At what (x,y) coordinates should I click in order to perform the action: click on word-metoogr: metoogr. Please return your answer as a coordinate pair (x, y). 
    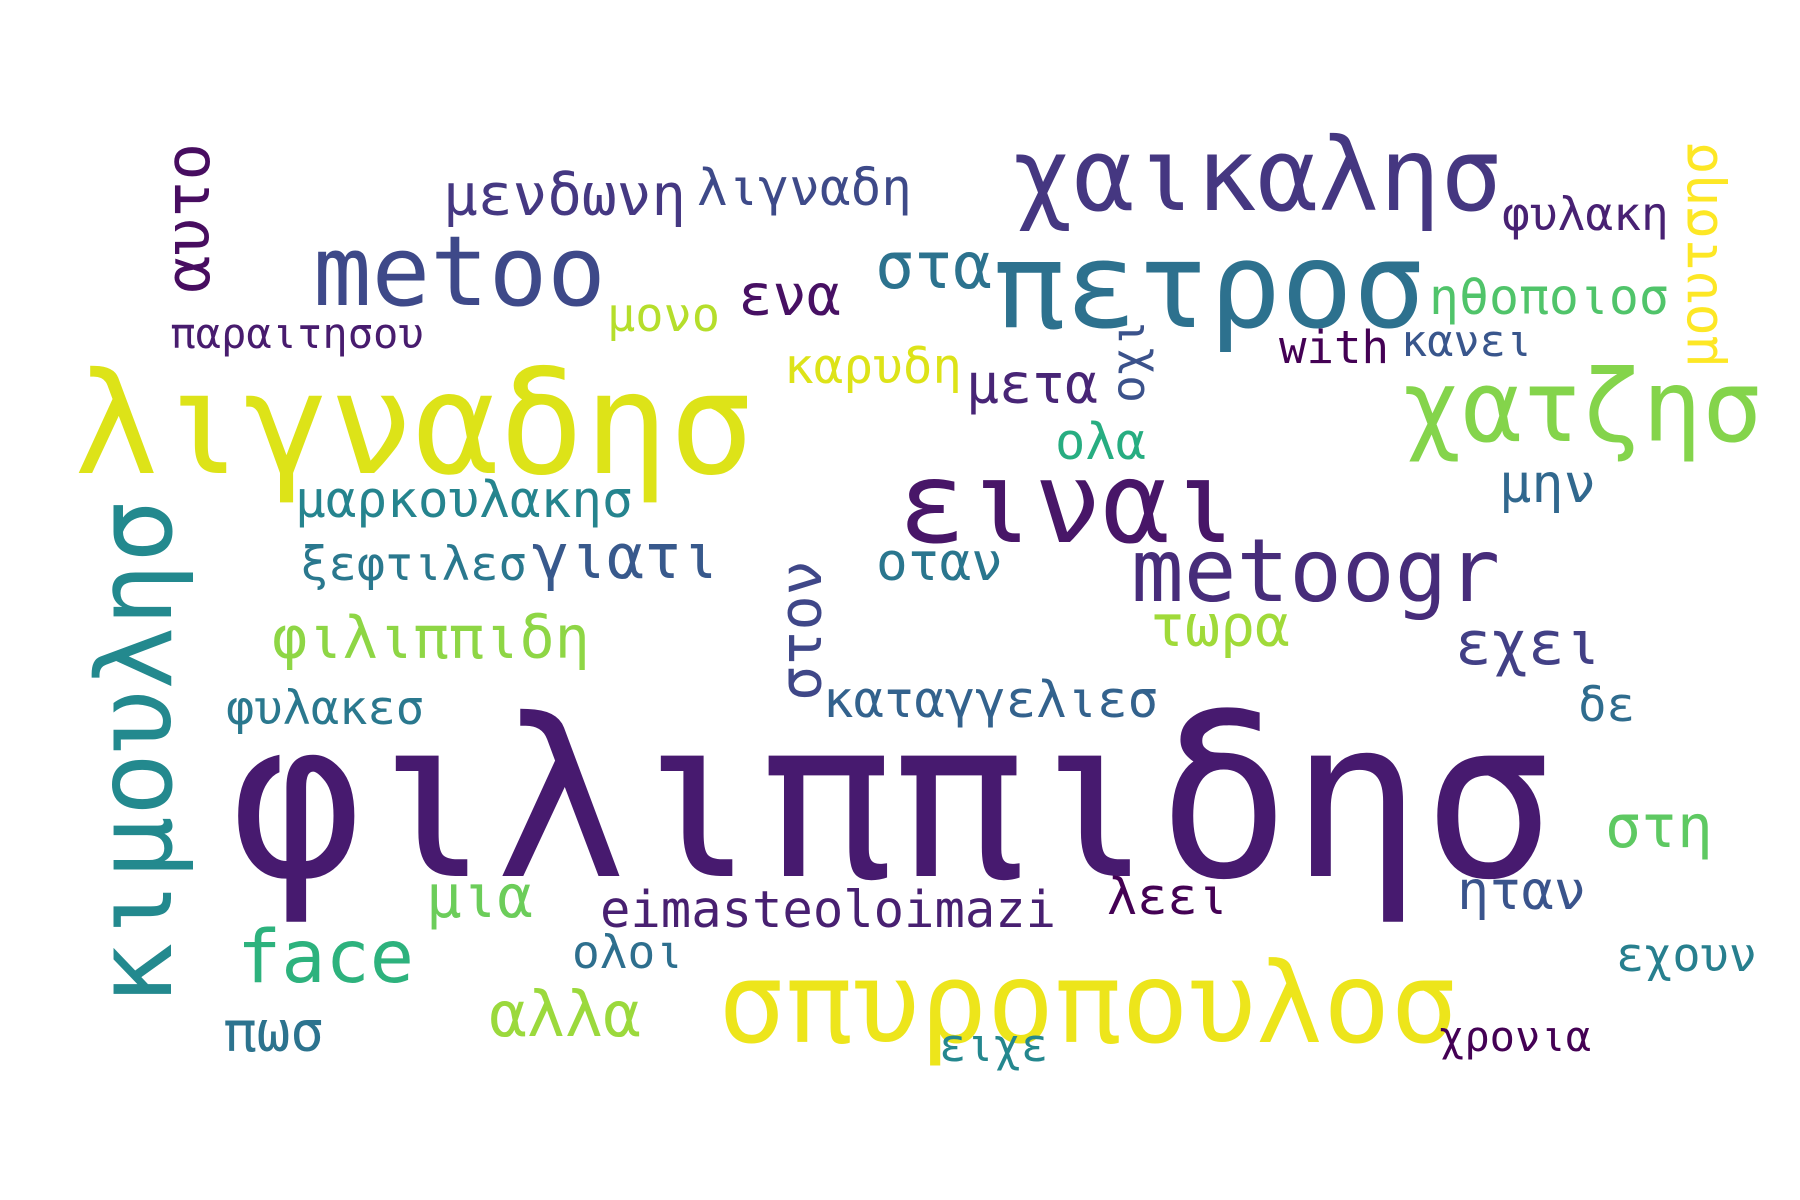
    Looking at the image, I should click on (1316, 570).